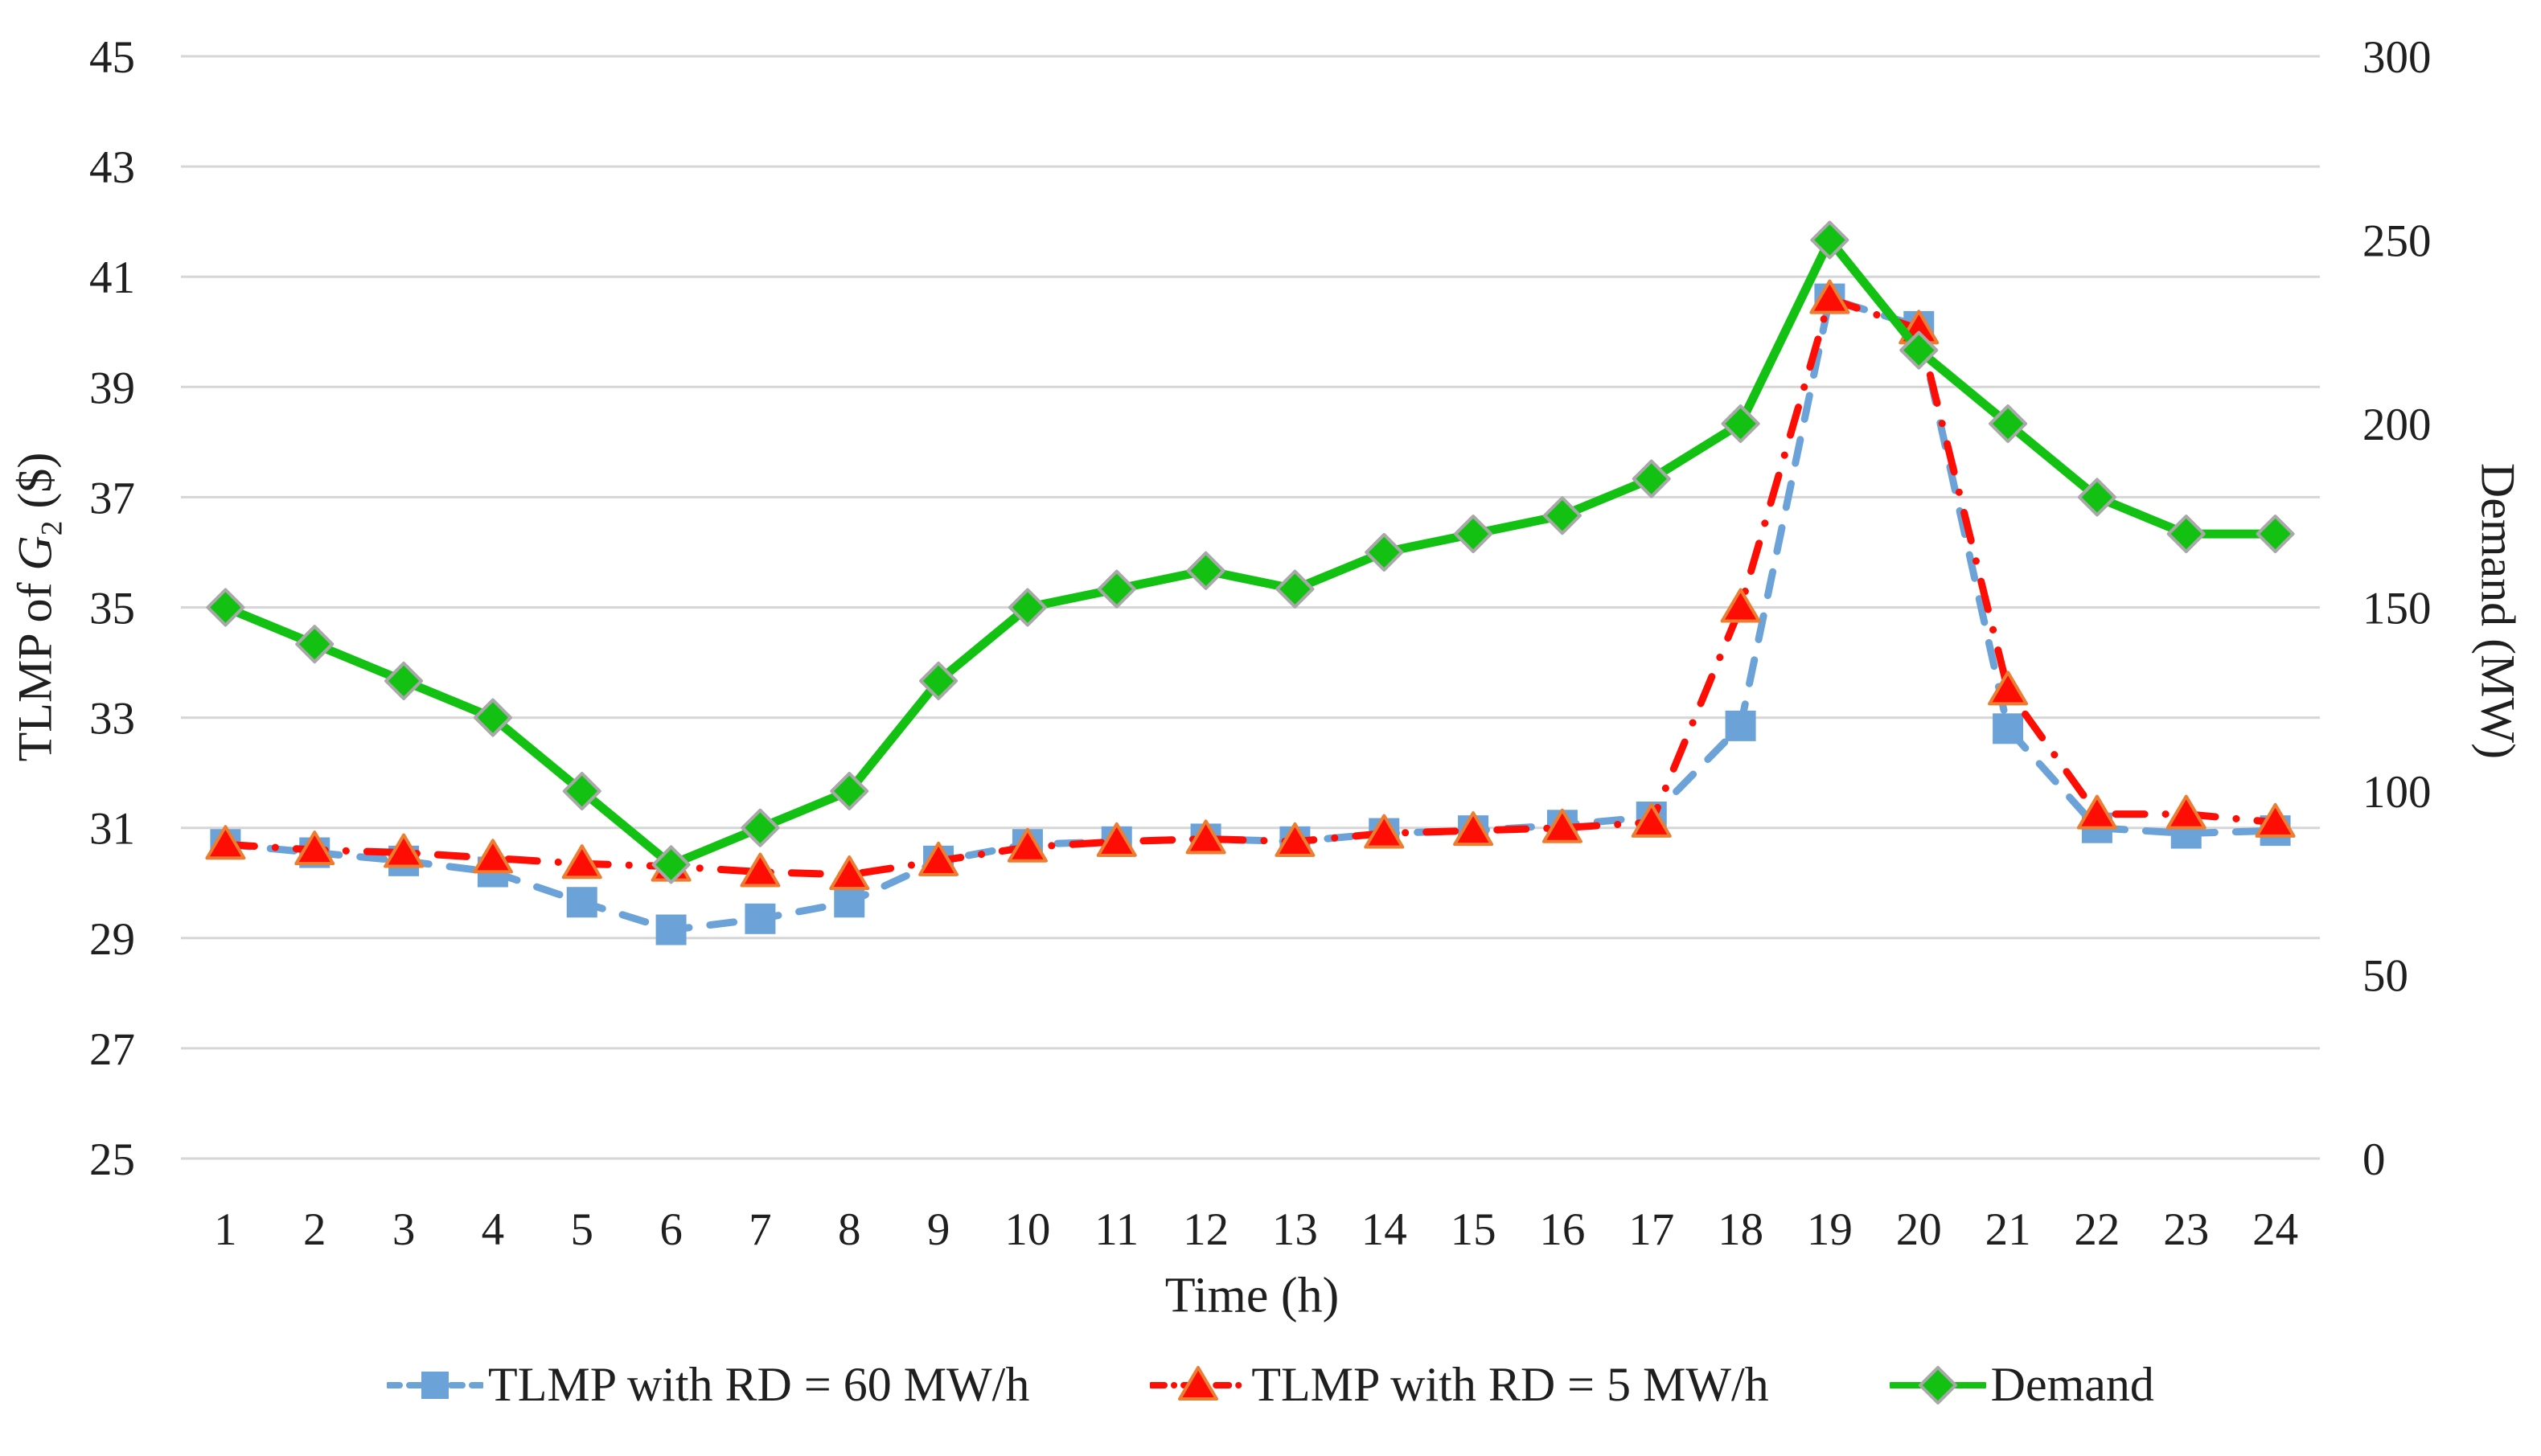 Image resolution: width=2541 pixels, height=1456 pixels. I want to click on x-axis-tick-label: 12, so click(1206, 1229).